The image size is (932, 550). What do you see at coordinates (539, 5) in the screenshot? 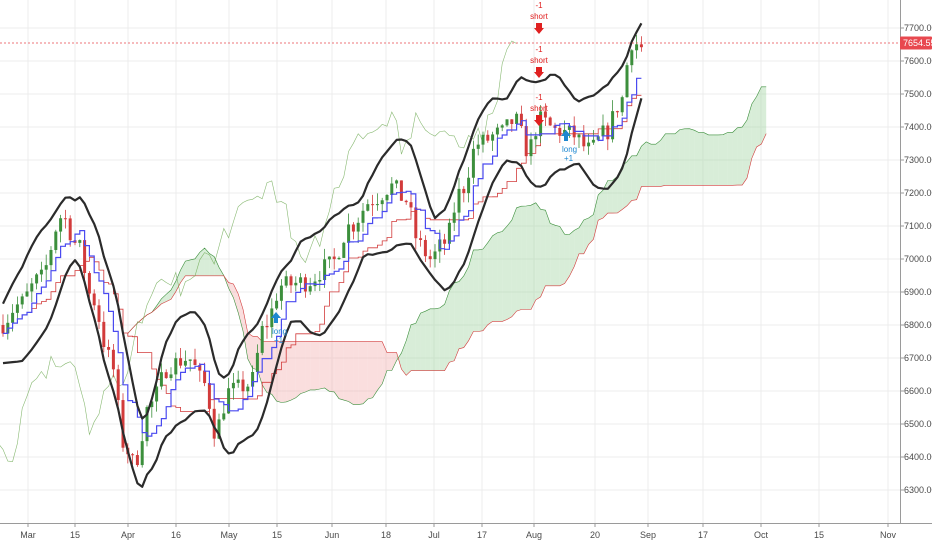
I see `short-signal-size: -1` at bounding box center [539, 5].